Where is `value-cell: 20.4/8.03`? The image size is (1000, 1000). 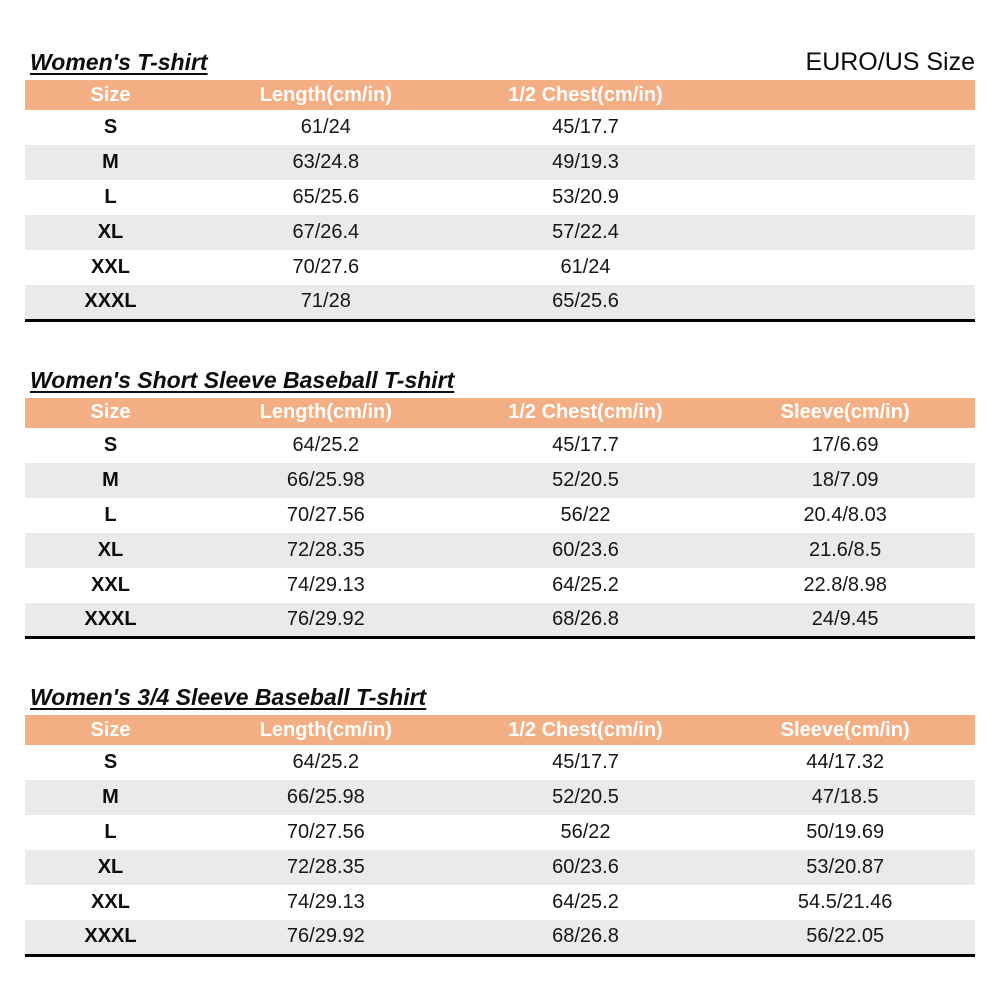
value-cell: 20.4/8.03 is located at coordinates (845, 514).